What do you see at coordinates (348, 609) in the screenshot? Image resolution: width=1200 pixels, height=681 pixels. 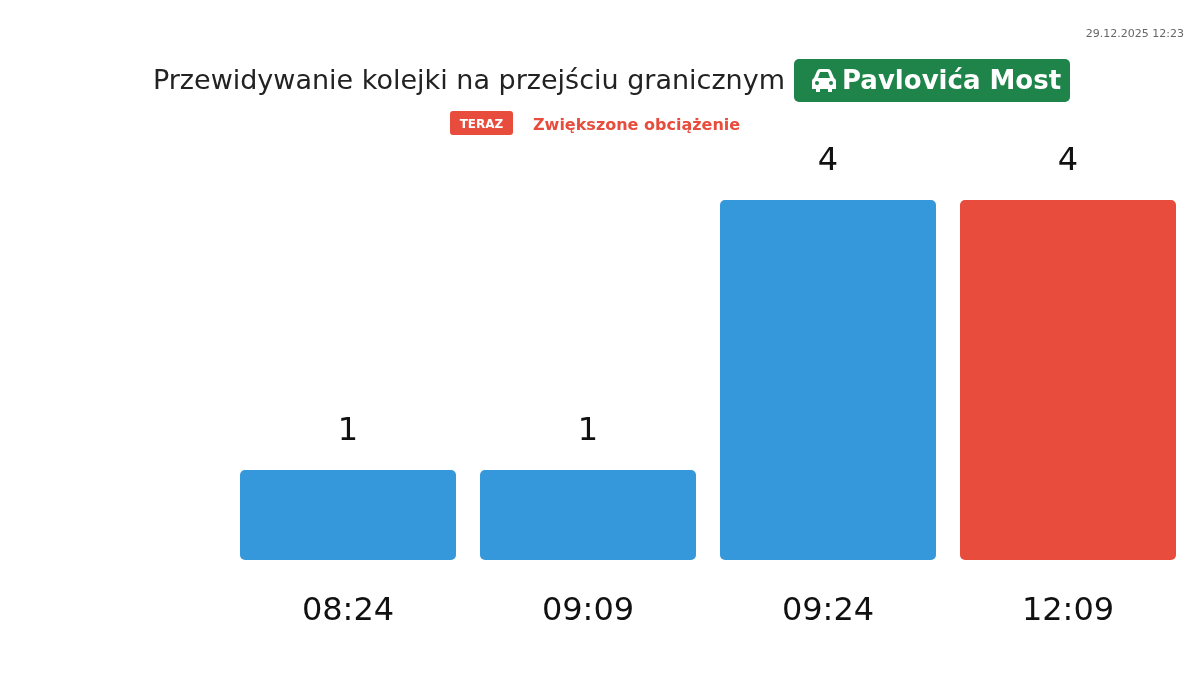 I see `x-tick-label: 08:24` at bounding box center [348, 609].